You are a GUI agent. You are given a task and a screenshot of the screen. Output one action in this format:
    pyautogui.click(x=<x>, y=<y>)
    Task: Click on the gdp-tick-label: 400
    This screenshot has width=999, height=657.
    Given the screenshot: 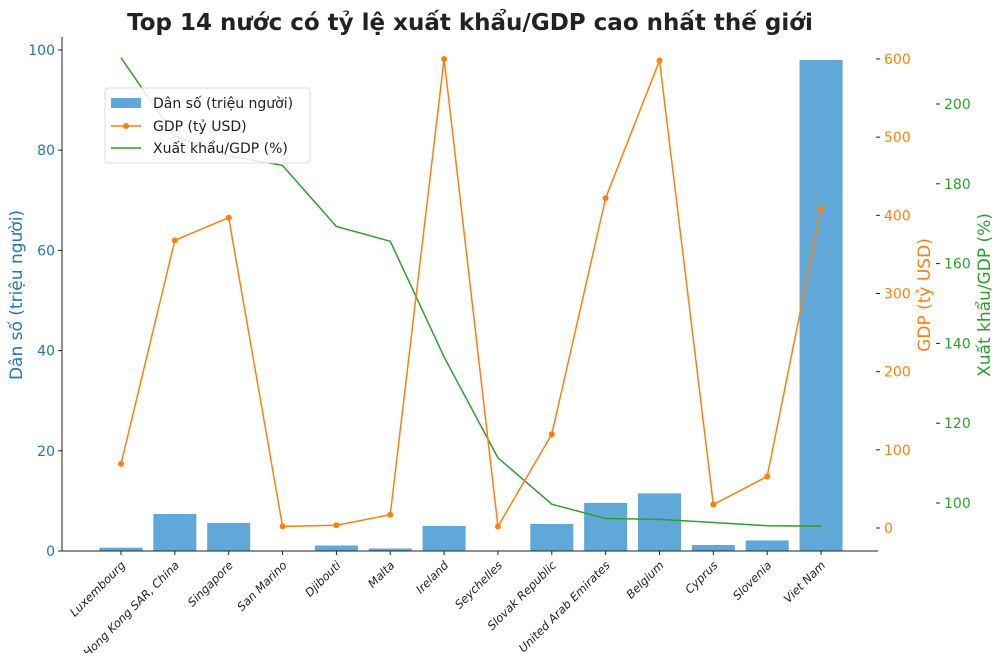 What is the action you would take?
    pyautogui.click(x=897, y=216)
    